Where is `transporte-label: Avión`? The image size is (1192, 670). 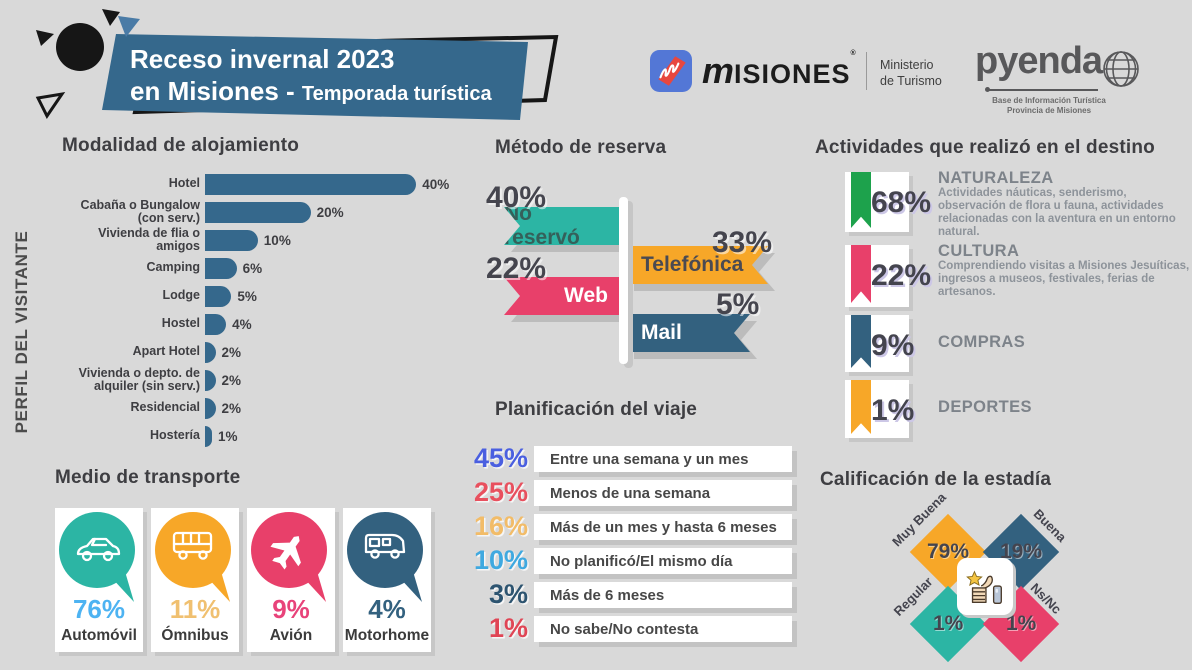
transporte-label: Avión is located at coordinates (291, 635).